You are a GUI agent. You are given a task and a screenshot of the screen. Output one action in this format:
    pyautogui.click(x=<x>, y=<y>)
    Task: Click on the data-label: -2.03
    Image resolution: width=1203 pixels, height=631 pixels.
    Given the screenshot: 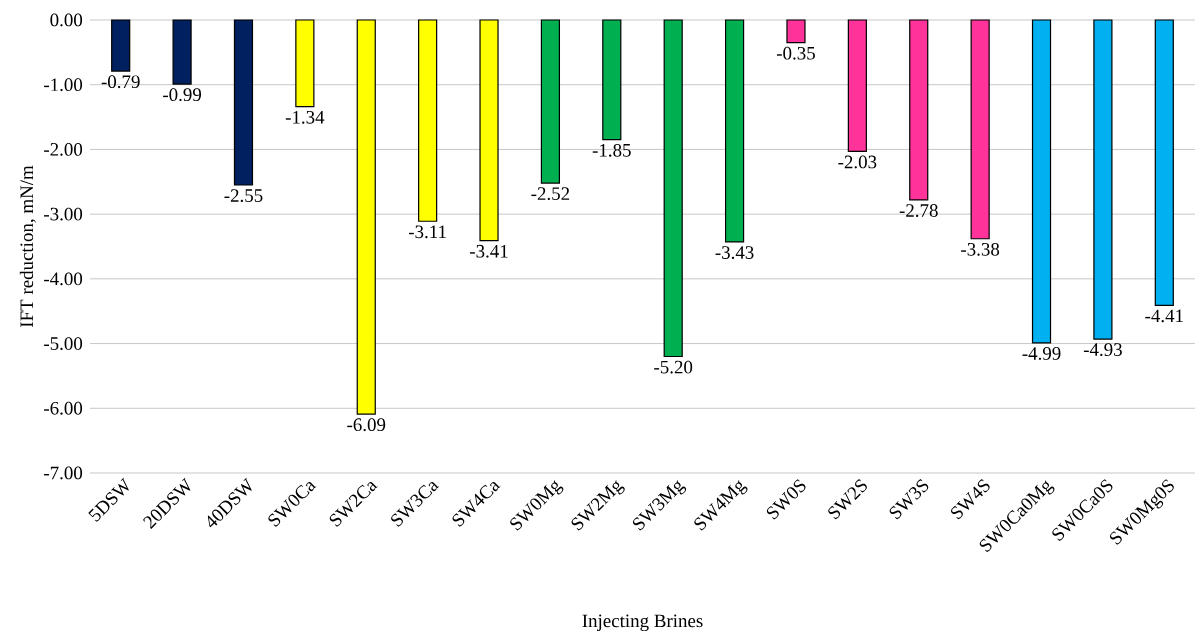 What is the action you would take?
    pyautogui.click(x=857, y=162)
    